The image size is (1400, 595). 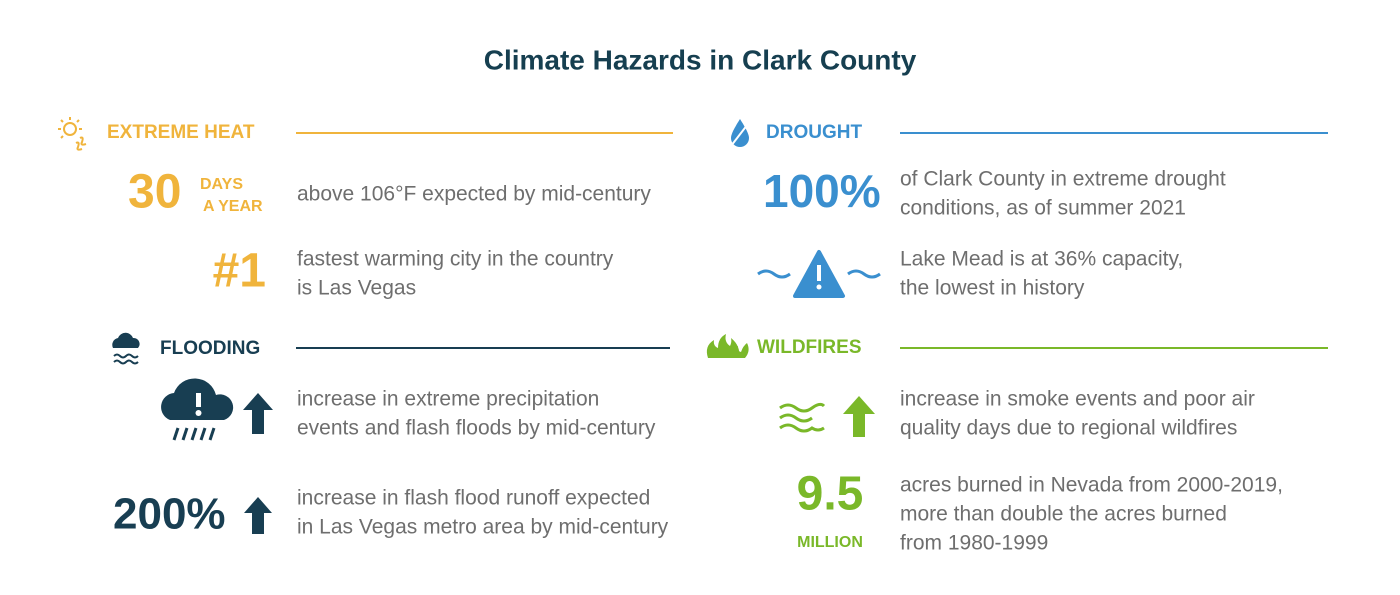 What do you see at coordinates (1043, 208) in the screenshot?
I see `item-text: conditions, as of summer 2021` at bounding box center [1043, 208].